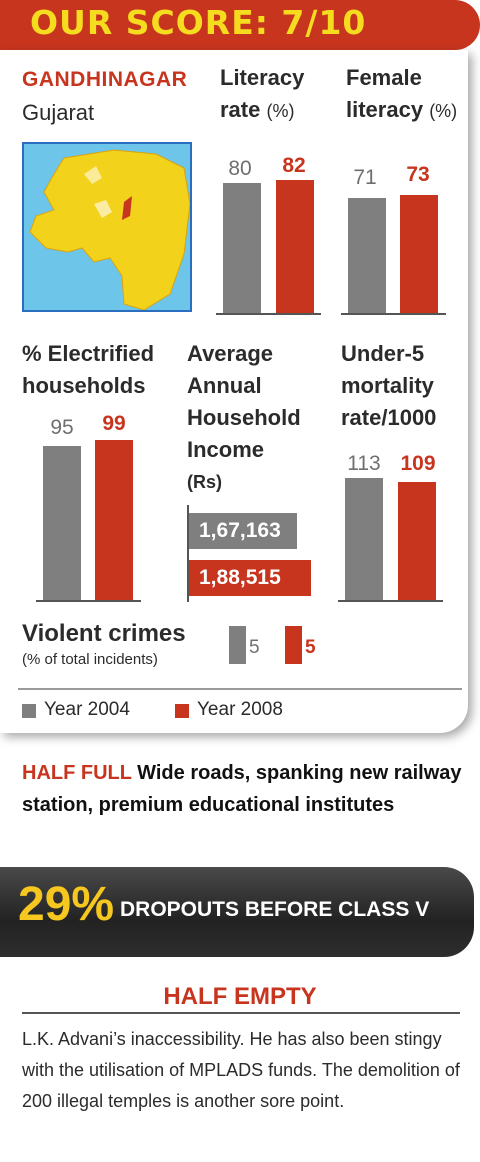 The width and height of the screenshot is (480, 1162). Describe the element at coordinates (268, 314) in the screenshot. I see `literacy-baseline` at that location.